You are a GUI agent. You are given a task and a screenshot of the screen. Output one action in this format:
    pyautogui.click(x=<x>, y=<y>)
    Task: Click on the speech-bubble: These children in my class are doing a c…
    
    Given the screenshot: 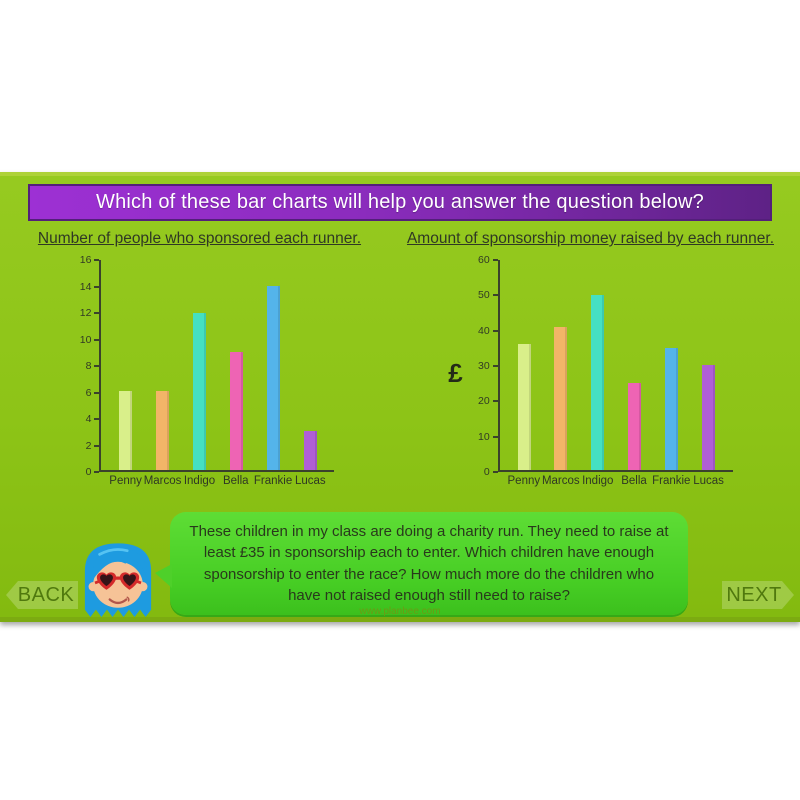 What is the action you would take?
    pyautogui.click(x=421, y=564)
    